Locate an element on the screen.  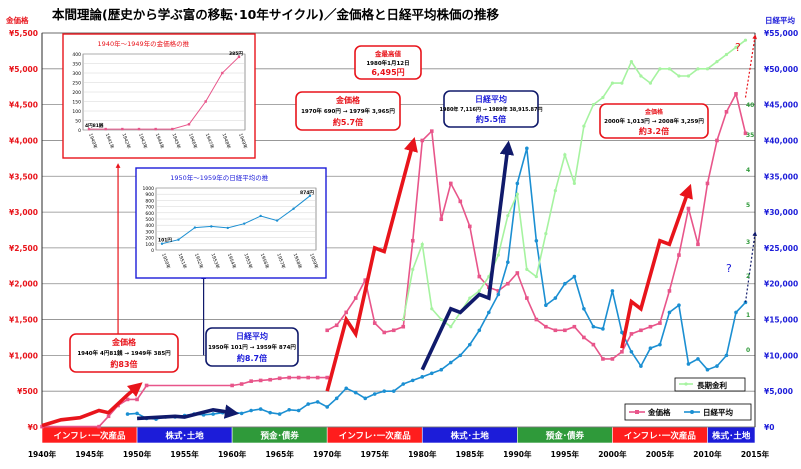
right-tick-label: ¥55,000 is located at coordinates (781, 33).